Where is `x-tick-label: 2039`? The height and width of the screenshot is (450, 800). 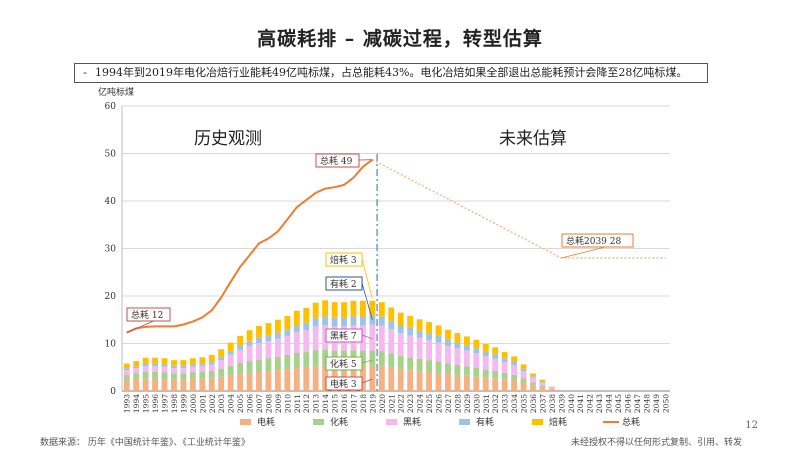
x-tick-label: 2039 is located at coordinates (561, 403).